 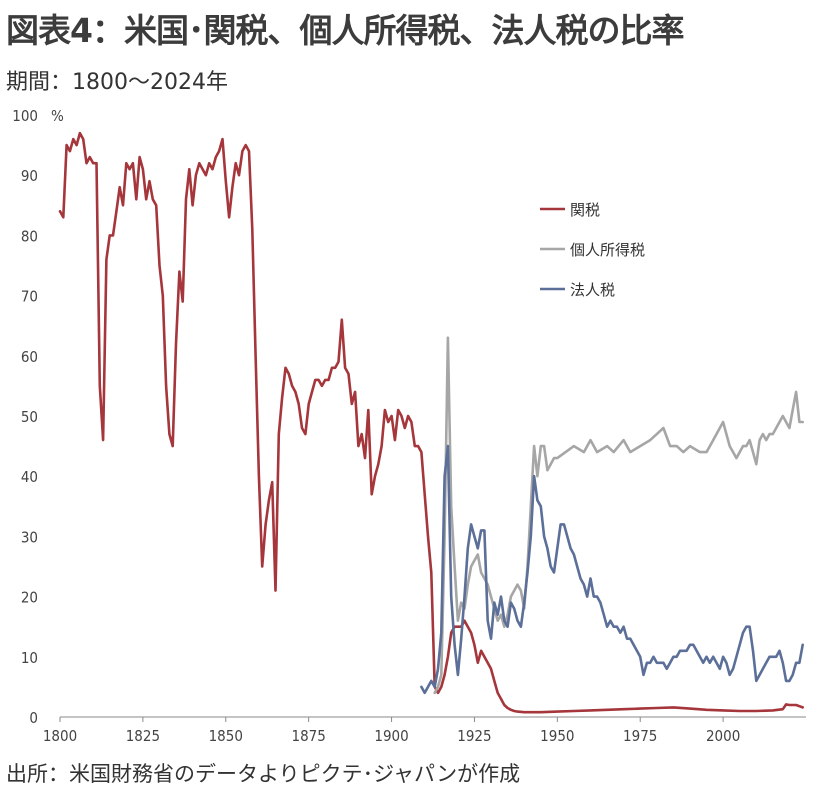 What do you see at coordinates (117, 82) in the screenshot?
I see `period-label: 期間：1800～2024年` at bounding box center [117, 82].